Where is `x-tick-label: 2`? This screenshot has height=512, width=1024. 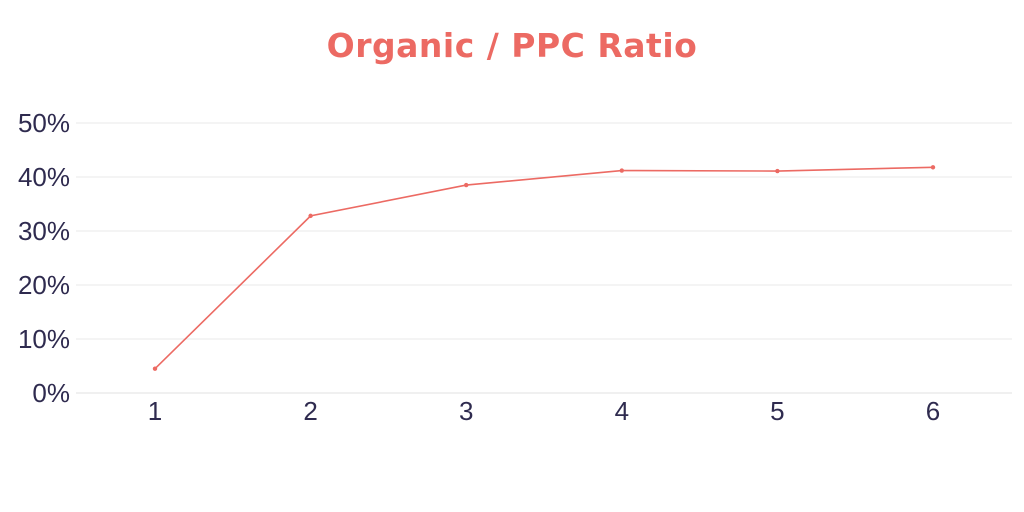 x-tick-label: 2 is located at coordinates (310, 411).